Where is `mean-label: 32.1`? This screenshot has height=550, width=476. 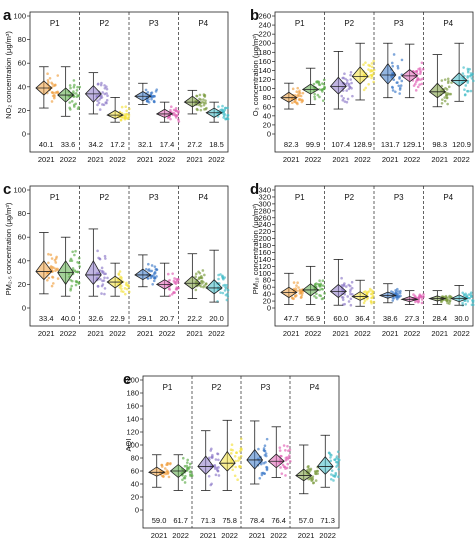 mean-label: 32.1 is located at coordinates (145, 144).